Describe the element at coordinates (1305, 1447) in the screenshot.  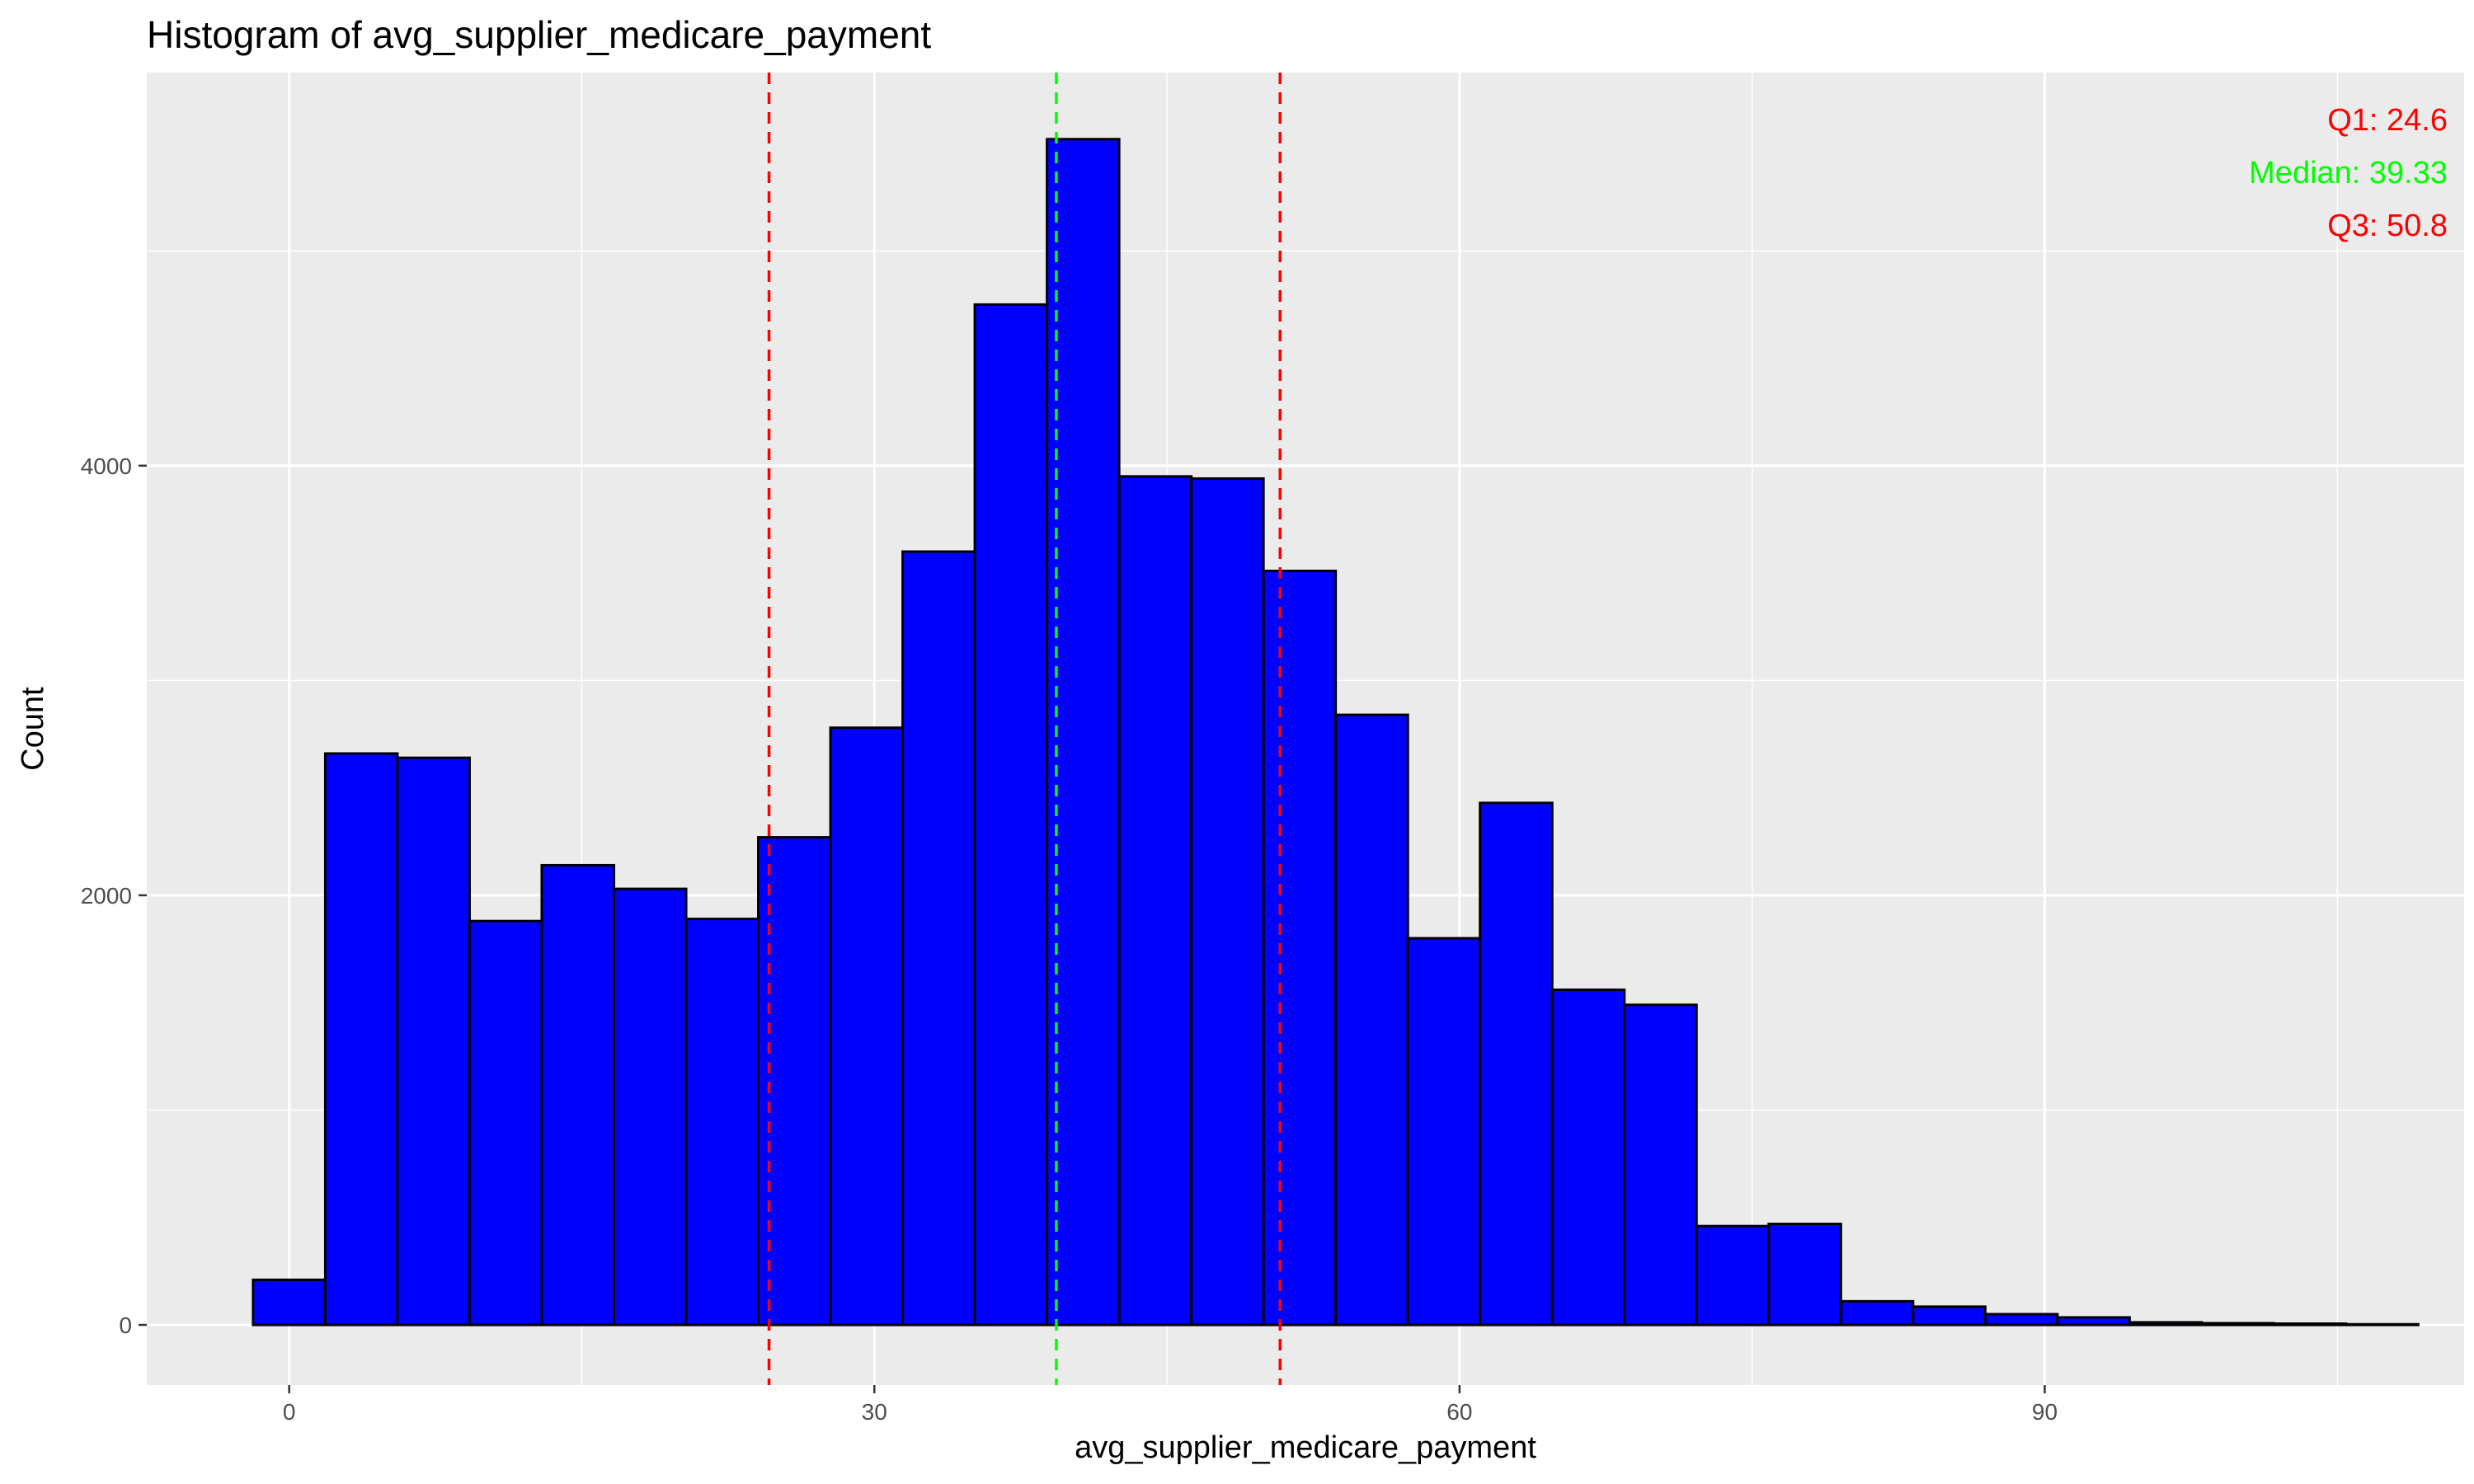
I see `x-axis-title: avg_supplier_medicare_payment` at that location.